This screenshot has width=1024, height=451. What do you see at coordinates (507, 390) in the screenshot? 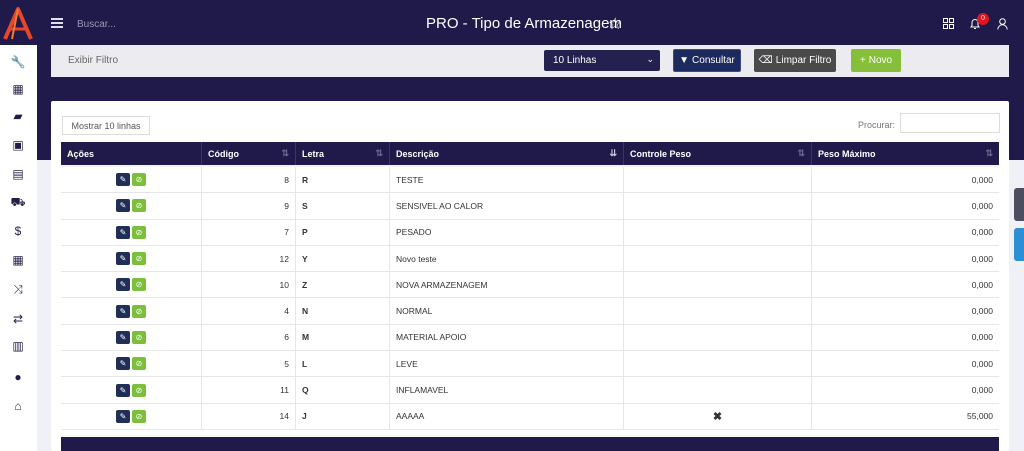
I see `cell-descricao: INFLAMAVEL` at bounding box center [507, 390].